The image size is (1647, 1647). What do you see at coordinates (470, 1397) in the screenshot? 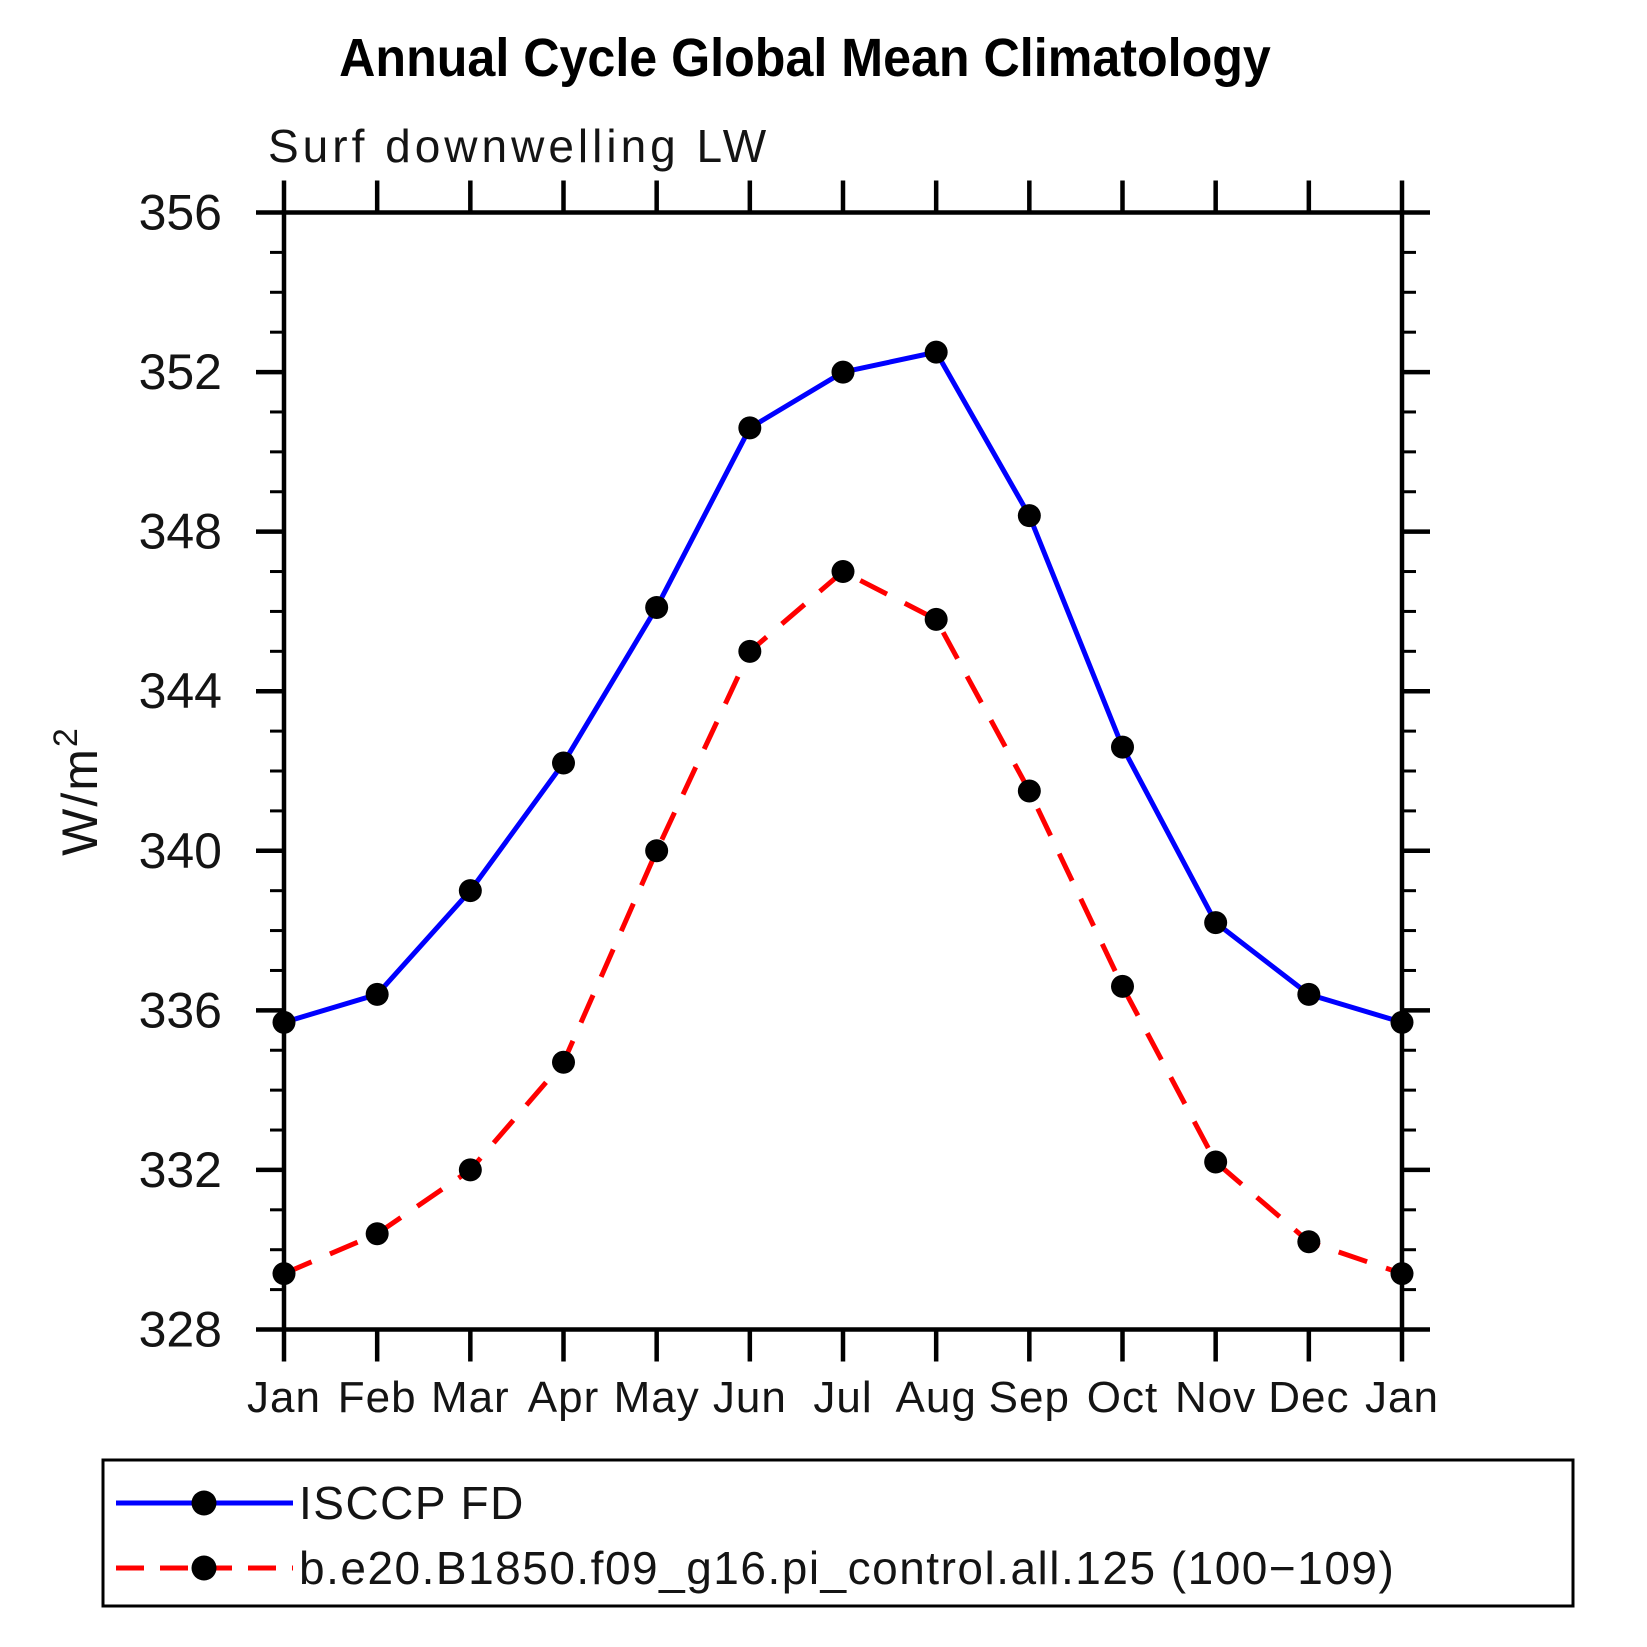
I see `x-tick-label: Mar` at bounding box center [470, 1397].